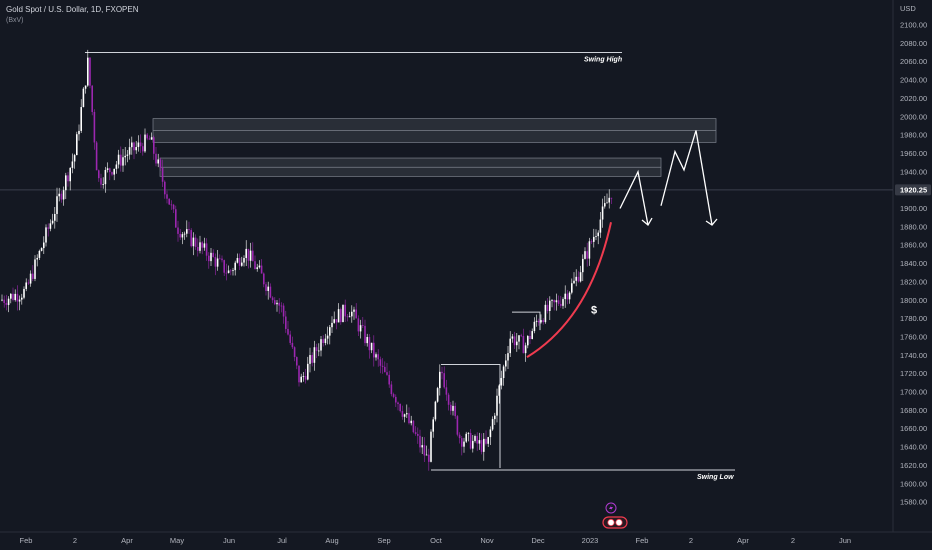  What do you see at coordinates (913, 428) in the screenshot?
I see `price-tick-label: 1660.00` at bounding box center [913, 428].